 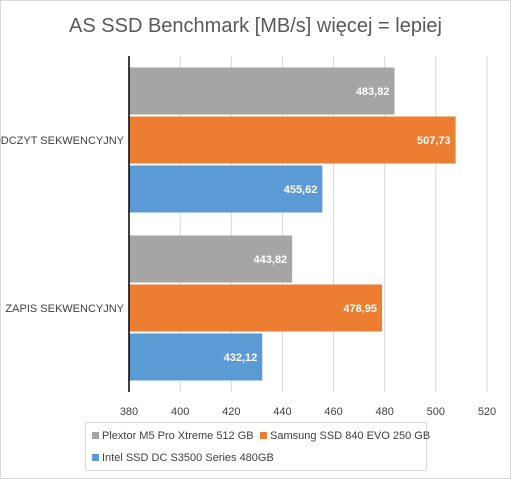 What do you see at coordinates (385, 412) in the screenshot?
I see `x-tick-label-480: 480` at bounding box center [385, 412].